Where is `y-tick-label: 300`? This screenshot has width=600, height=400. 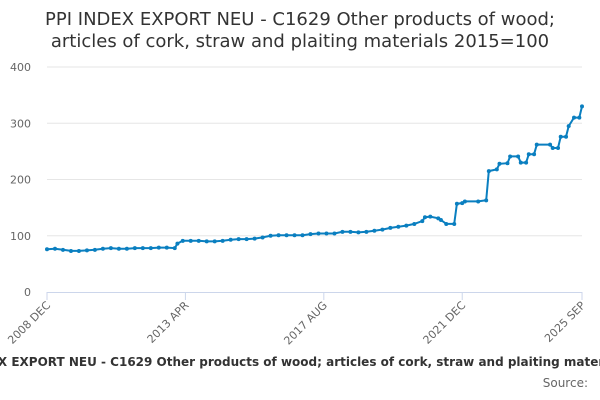
y-tick-label: 300 is located at coordinates (20, 123).